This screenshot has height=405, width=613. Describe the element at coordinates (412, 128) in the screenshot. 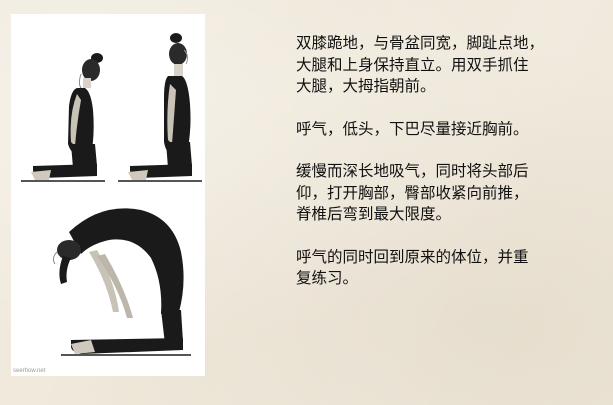

I see `instruction-step-2: 呼气，低头，下巴尽量接近胸前。` at that location.